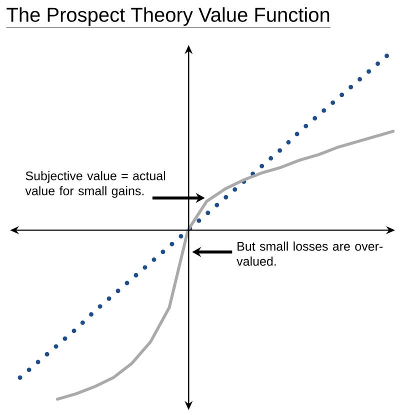  What do you see at coordinates (95, 184) in the screenshot?
I see `annotation: Subjective value = actual value for small gains.` at bounding box center [95, 184].